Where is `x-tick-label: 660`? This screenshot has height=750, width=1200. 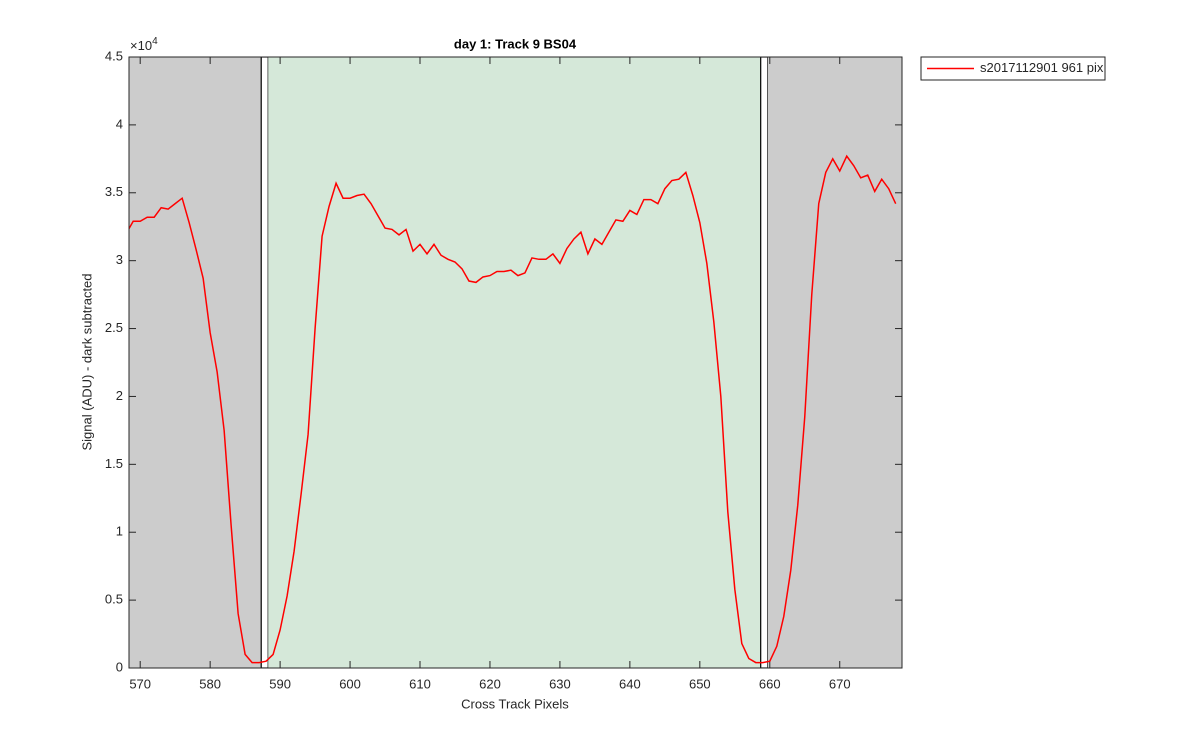 x-tick-label: 660 is located at coordinates (770, 683).